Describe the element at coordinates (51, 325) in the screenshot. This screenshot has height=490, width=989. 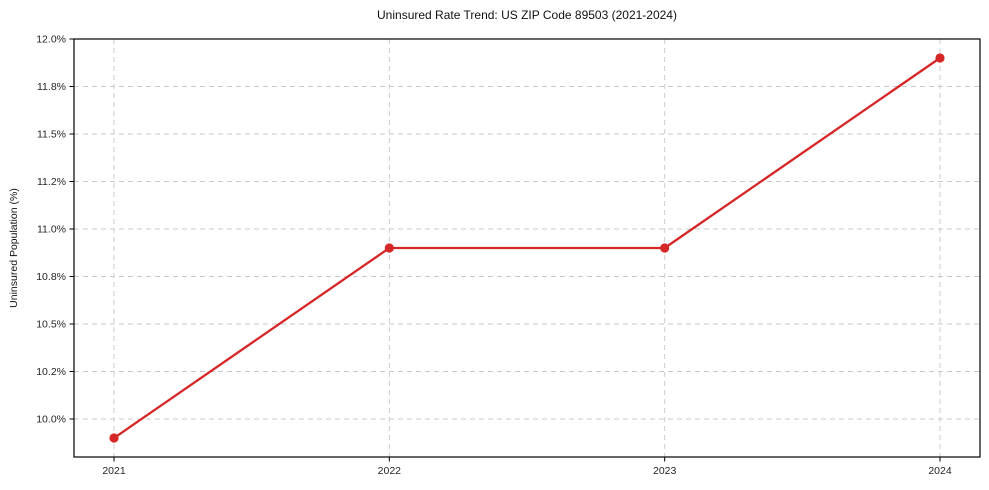
I see `y-tick-label: 10.5%` at that location.